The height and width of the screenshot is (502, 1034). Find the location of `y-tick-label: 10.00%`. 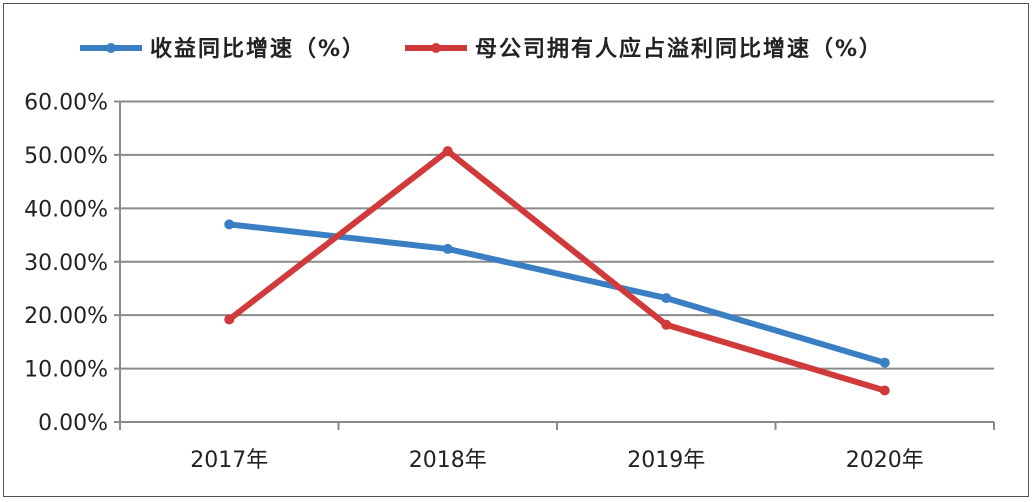

y-tick-label: 10.00% is located at coordinates (66, 370).